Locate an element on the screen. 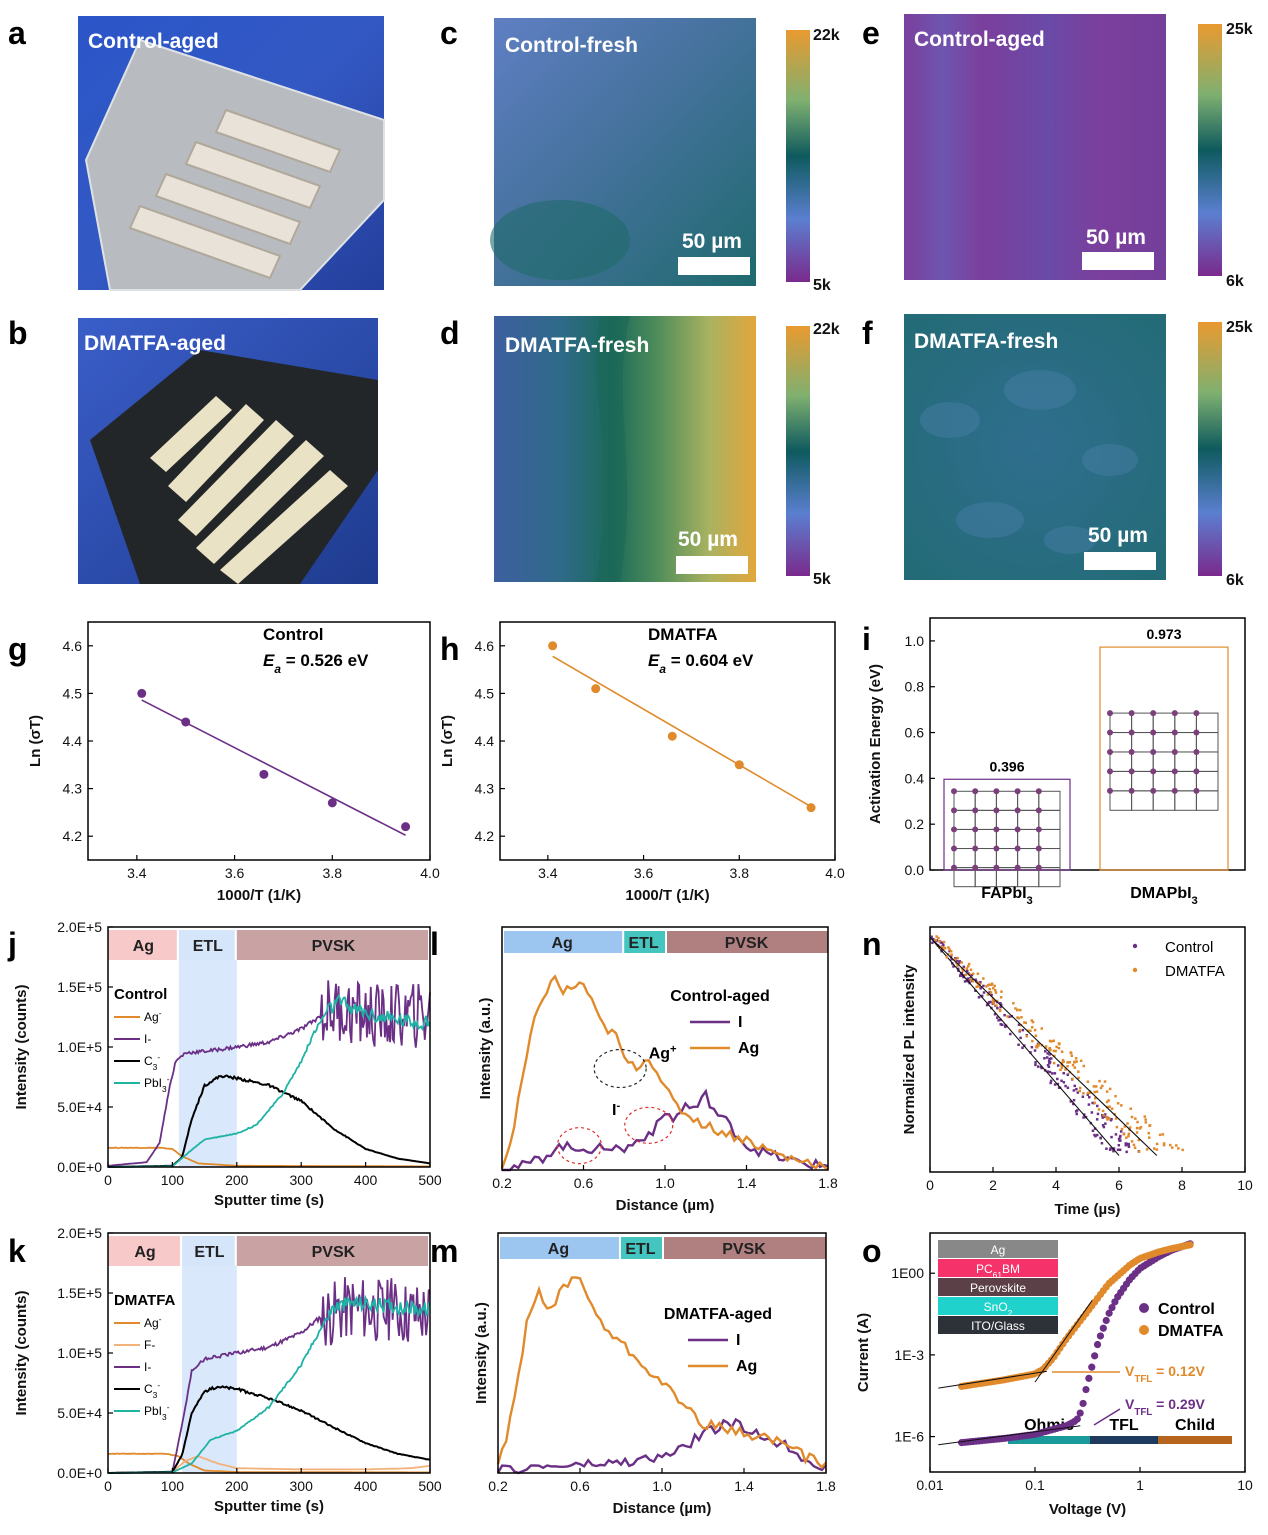 The image size is (1268, 1535). x-tick-label: 0.01 is located at coordinates (929, 1485).